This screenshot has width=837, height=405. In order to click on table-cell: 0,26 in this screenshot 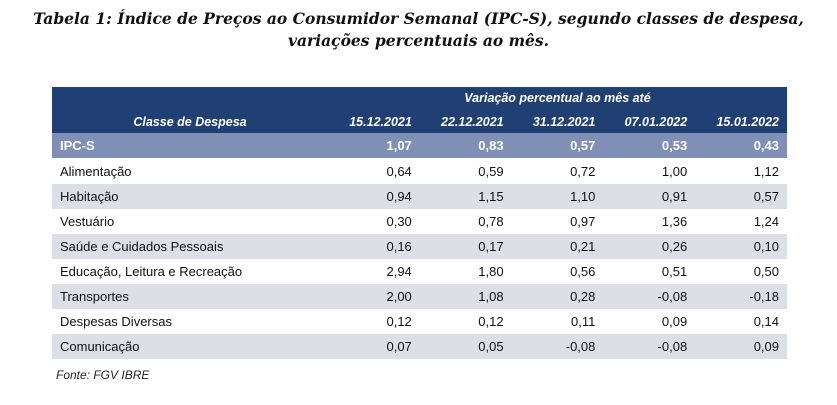, I will do `click(649, 246)`.